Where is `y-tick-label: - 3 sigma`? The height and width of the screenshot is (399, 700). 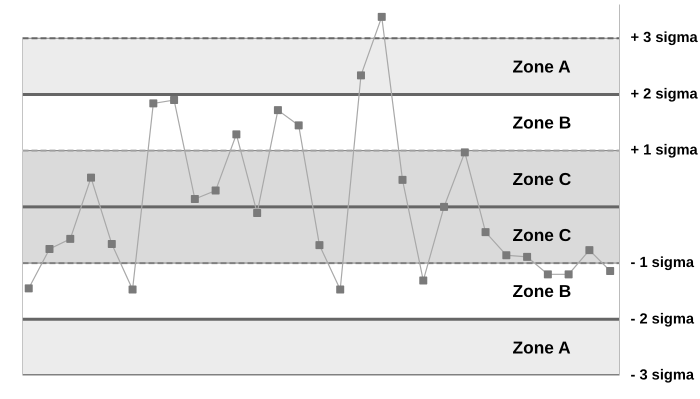 y-tick-label: - 3 sigma is located at coordinates (662, 376).